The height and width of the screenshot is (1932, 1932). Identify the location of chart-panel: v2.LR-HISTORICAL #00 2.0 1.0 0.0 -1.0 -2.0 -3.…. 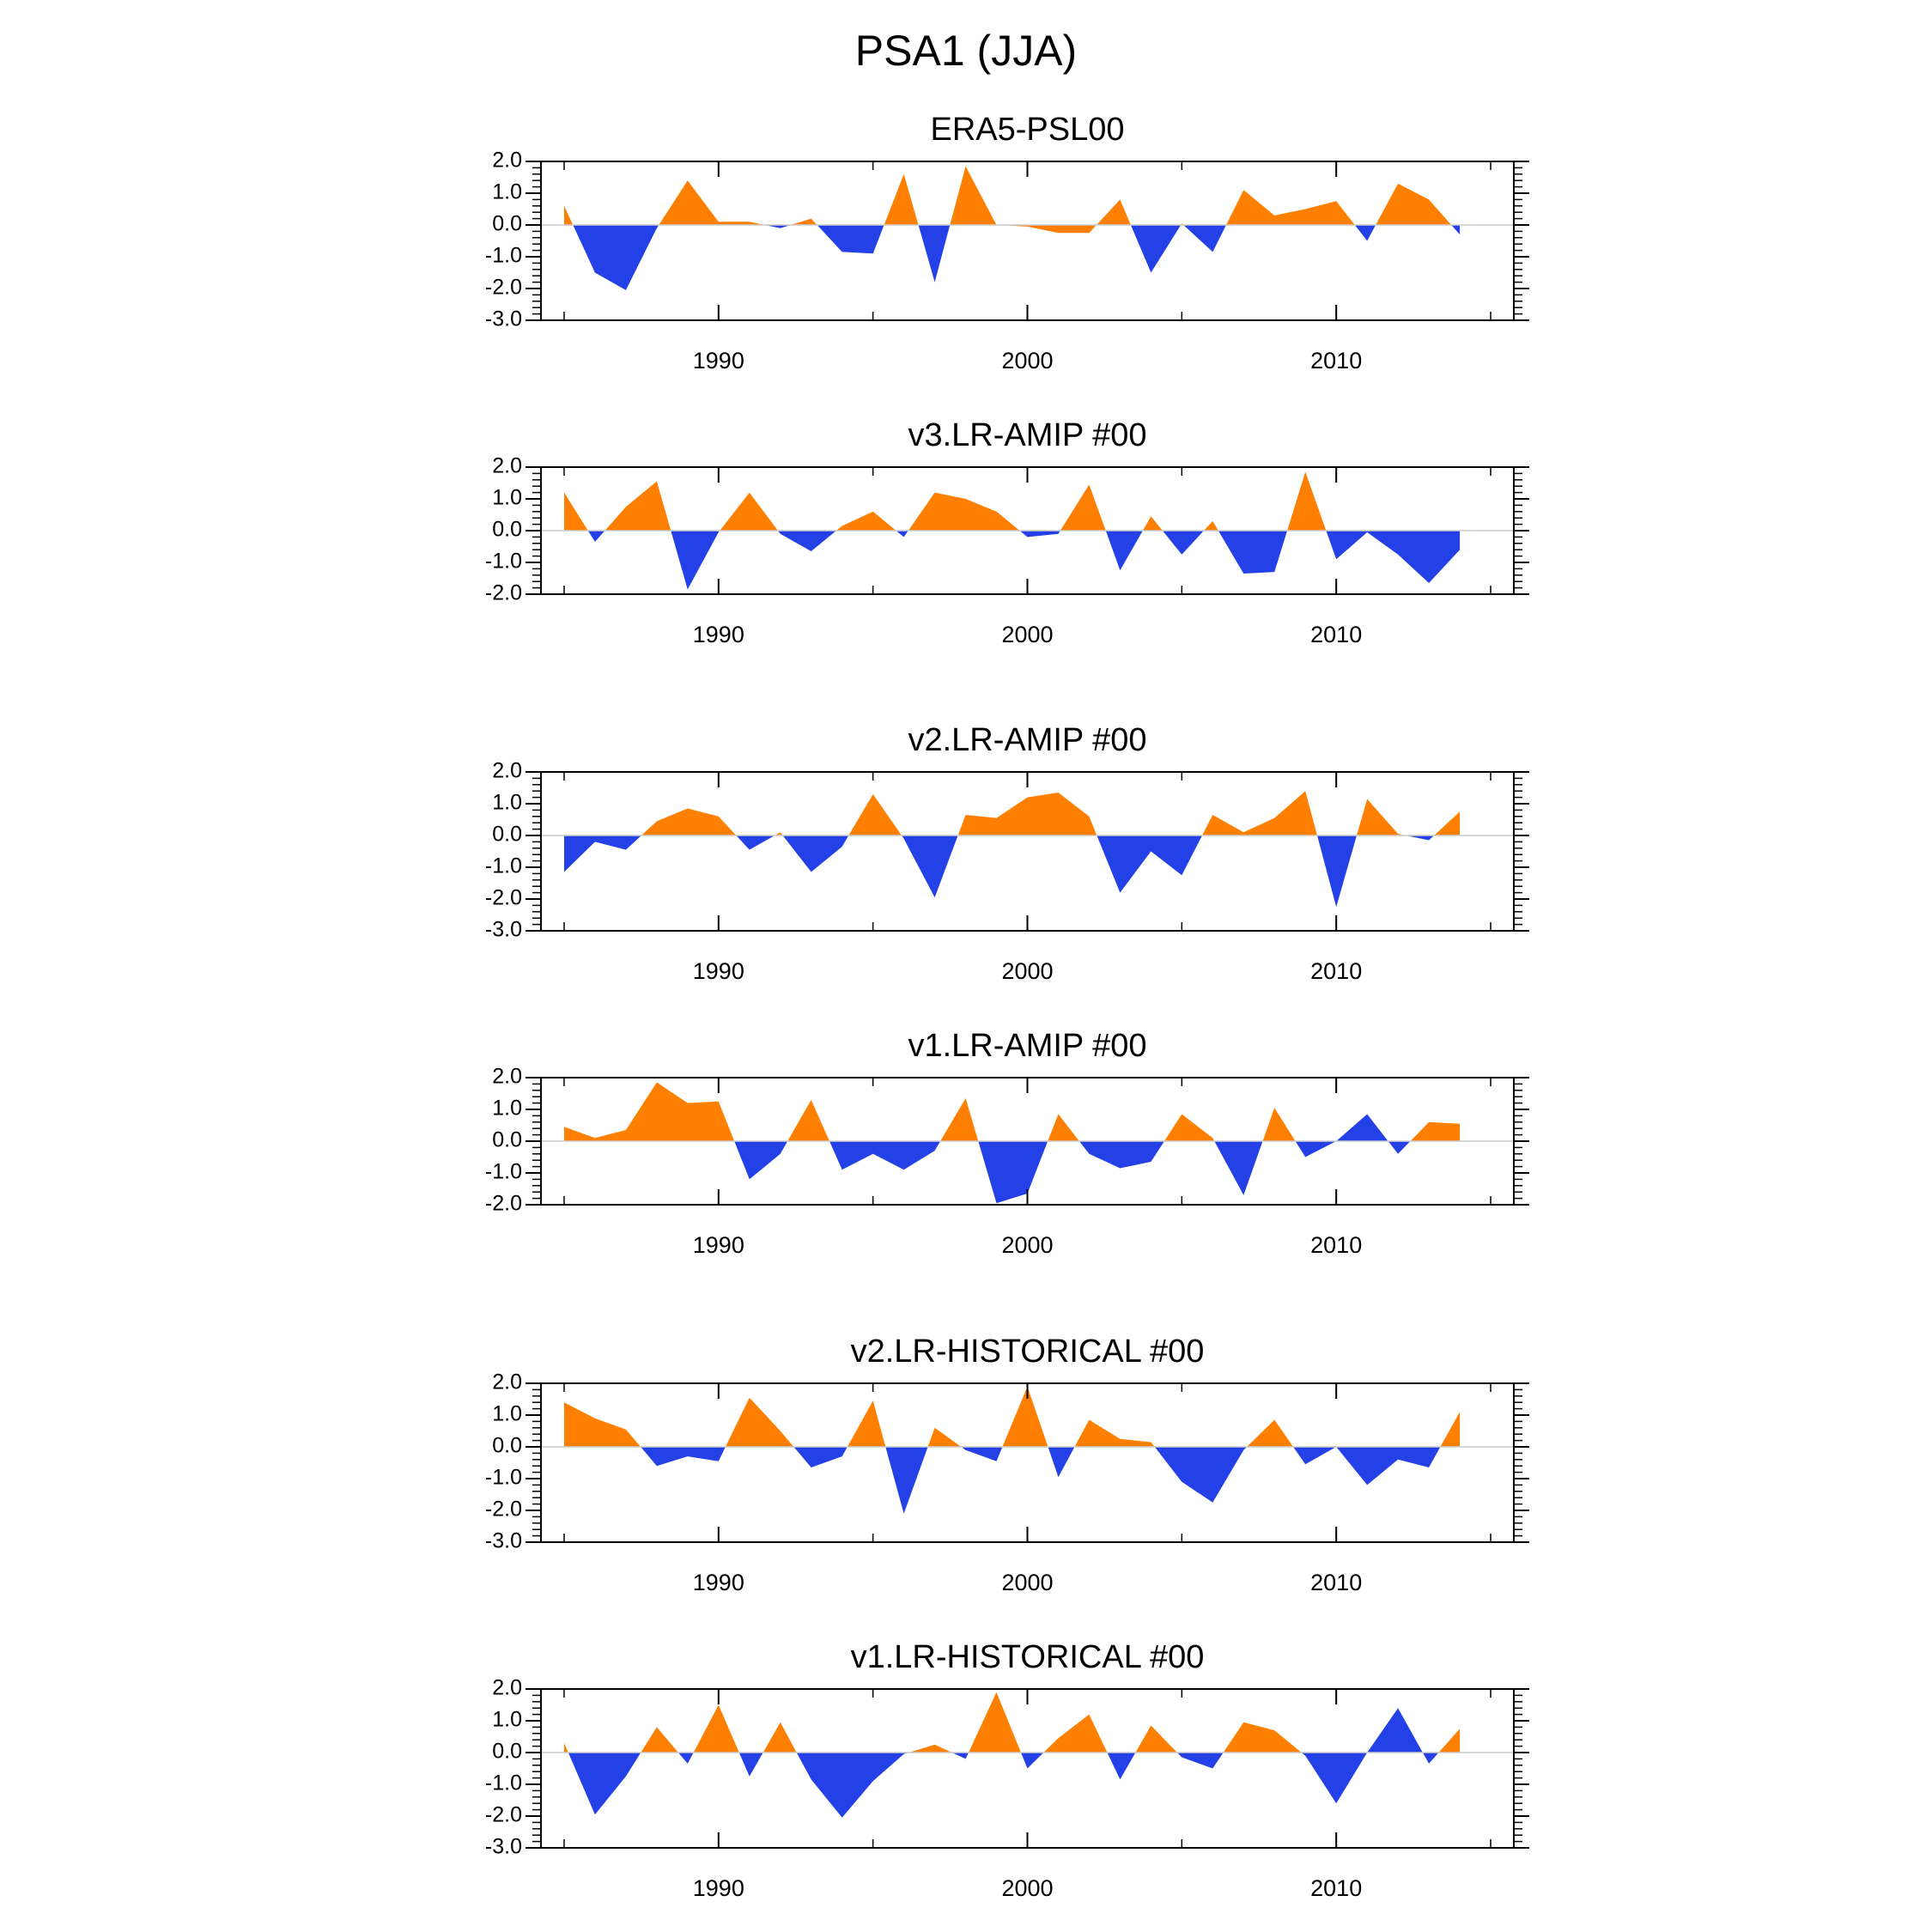
(1007, 1464).